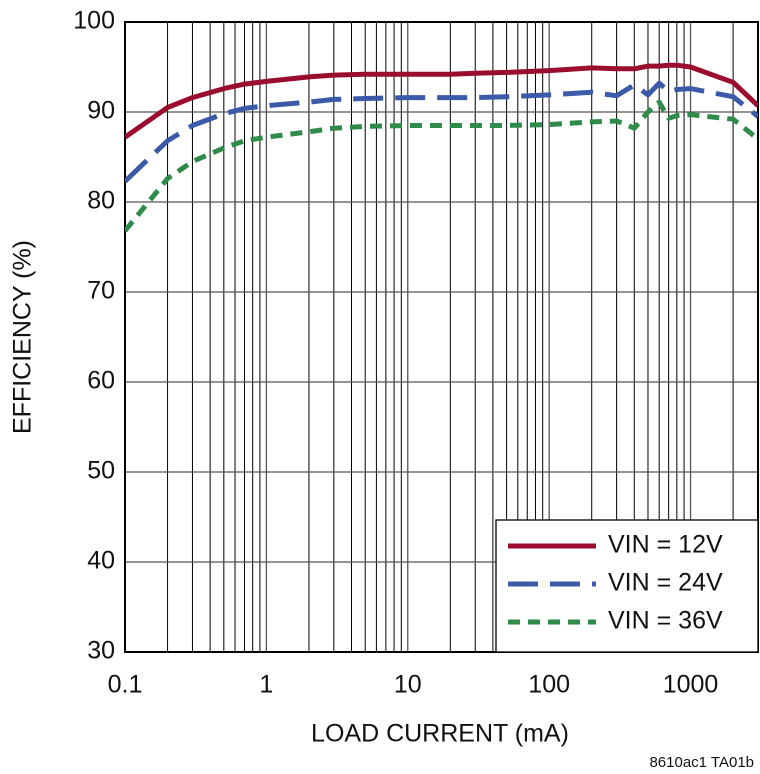  What do you see at coordinates (691, 685) in the screenshot?
I see `x-tick-label: 1000` at bounding box center [691, 685].